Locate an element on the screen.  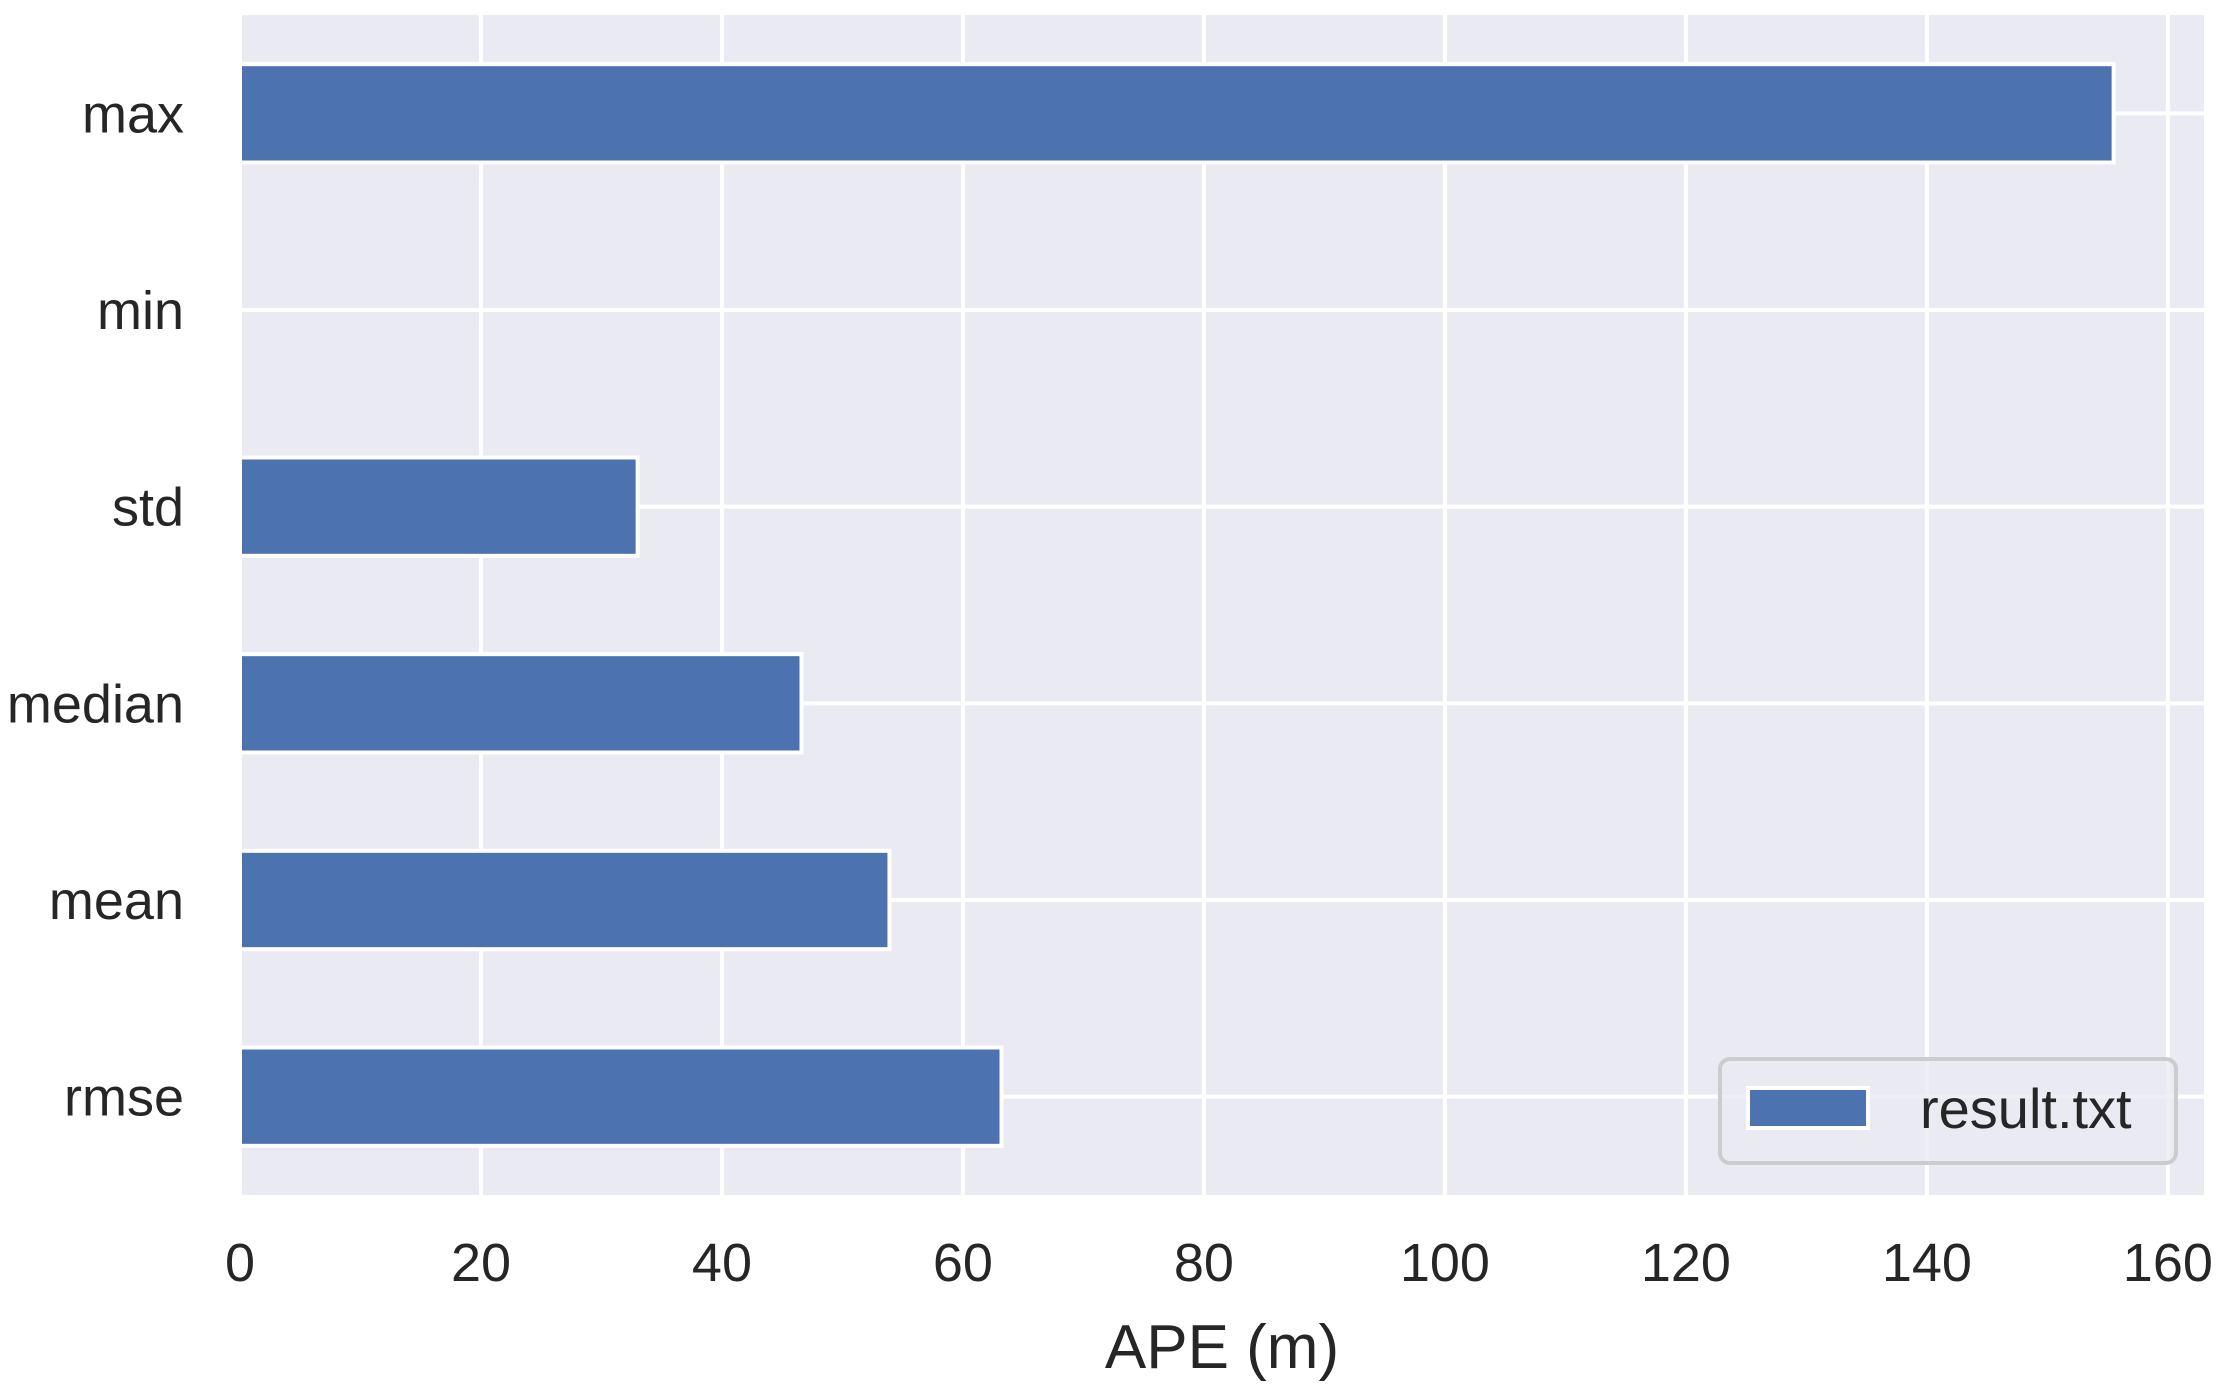
y-tick-label: max is located at coordinates (133, 114).